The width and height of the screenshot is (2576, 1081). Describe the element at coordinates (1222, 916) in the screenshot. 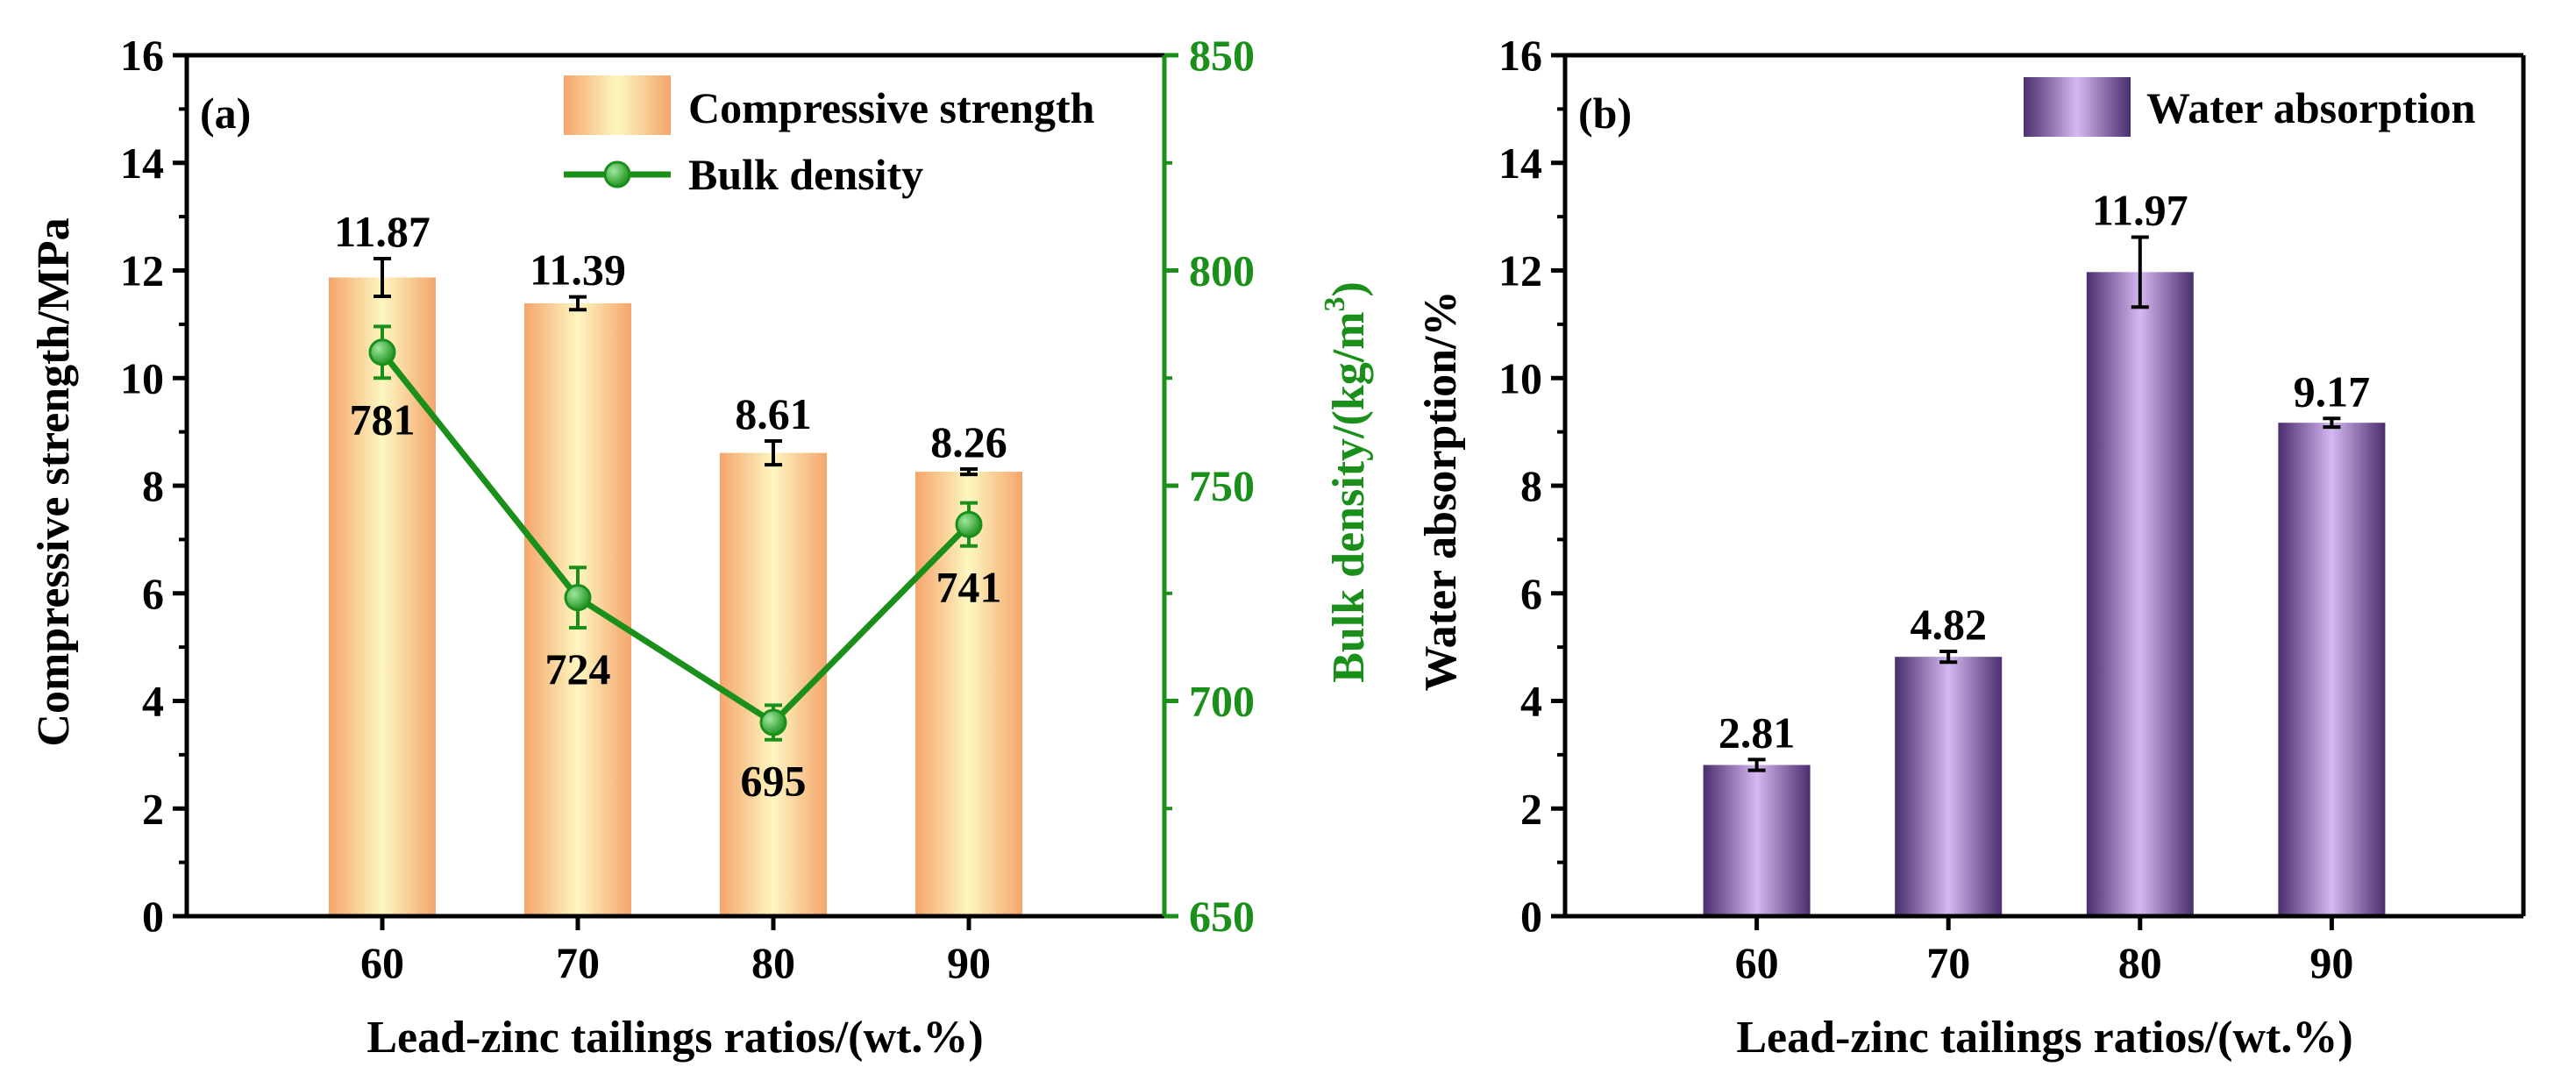

I see `y2-tick-label: 650` at that location.